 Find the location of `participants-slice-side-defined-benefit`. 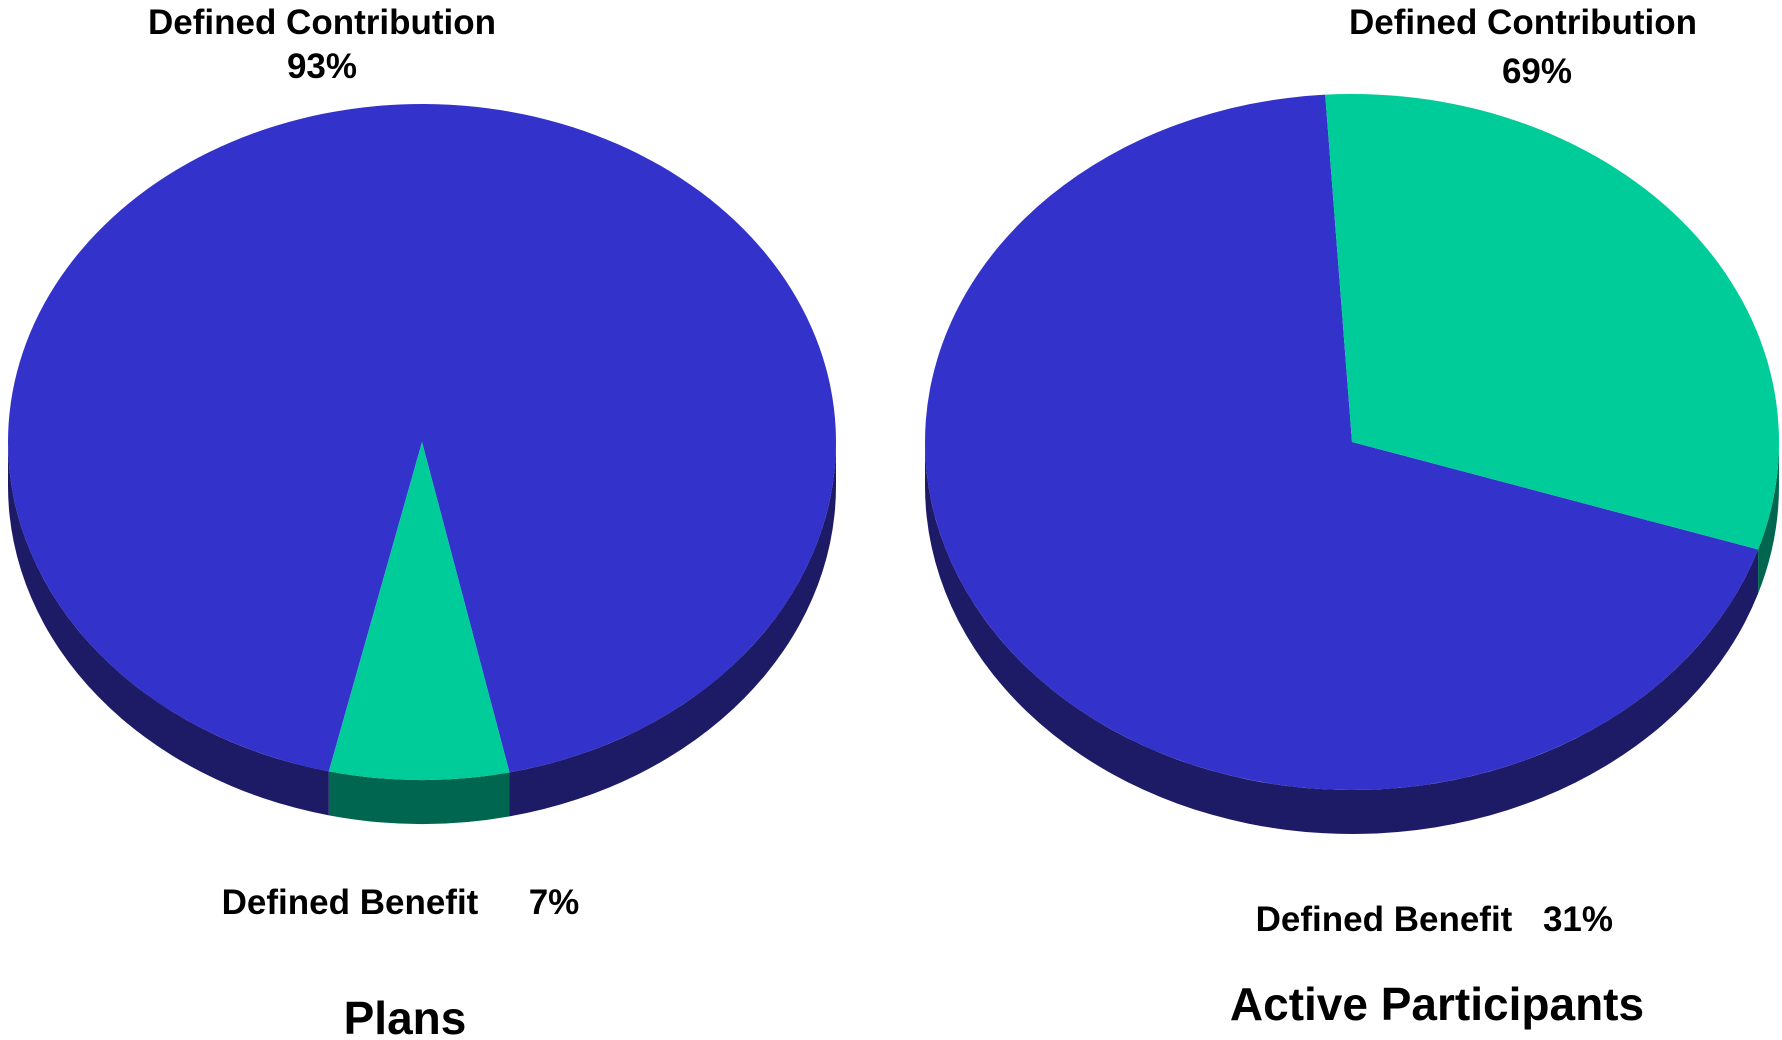

participants-slice-side-defined-benefit is located at coordinates (1768, 518).